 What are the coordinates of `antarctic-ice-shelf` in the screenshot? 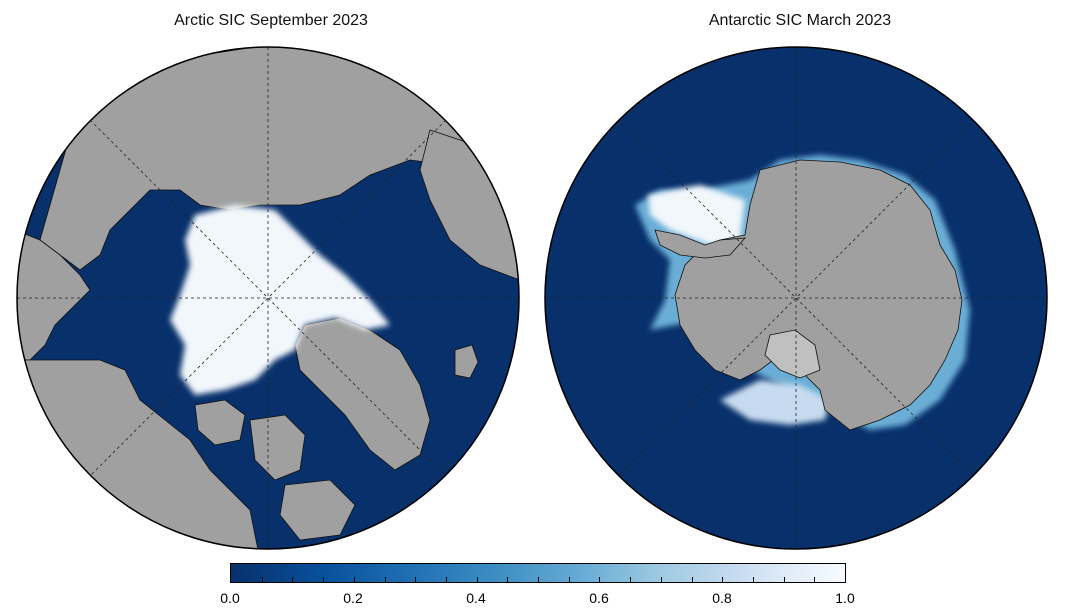 It's located at (792, 354).